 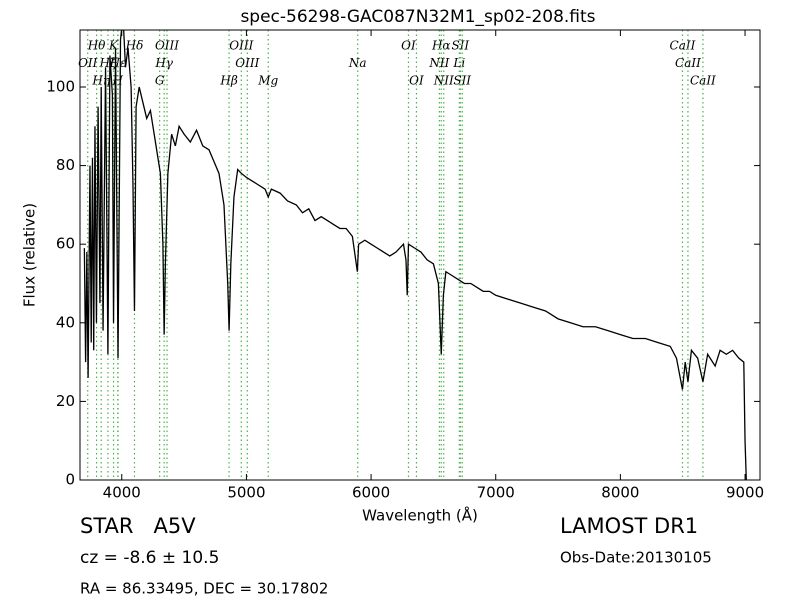 What do you see at coordinates (88, 63) in the screenshot?
I see `spectral-line-label: OII` at bounding box center [88, 63].